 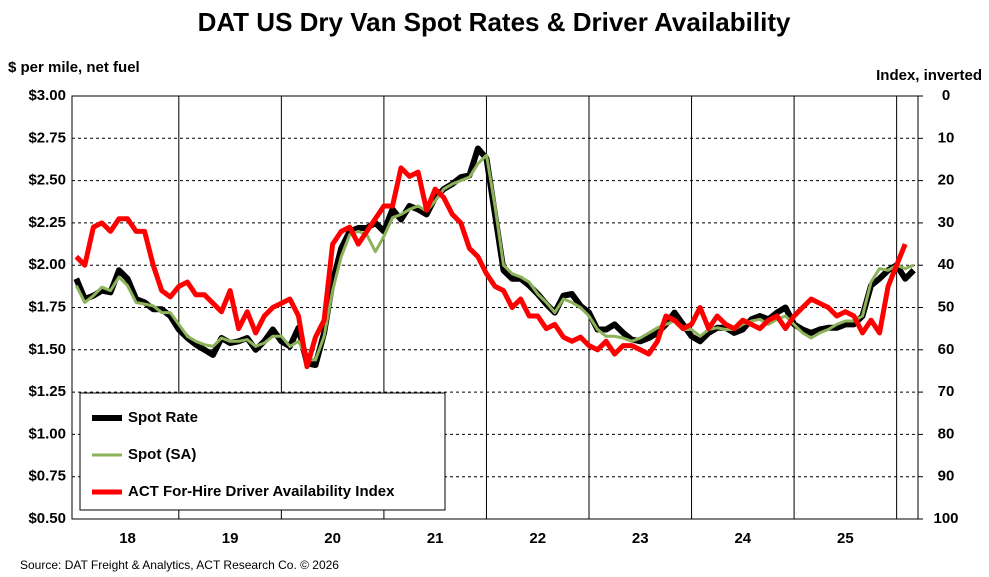 I want to click on y2-tick-label: 70, so click(x=946, y=391).